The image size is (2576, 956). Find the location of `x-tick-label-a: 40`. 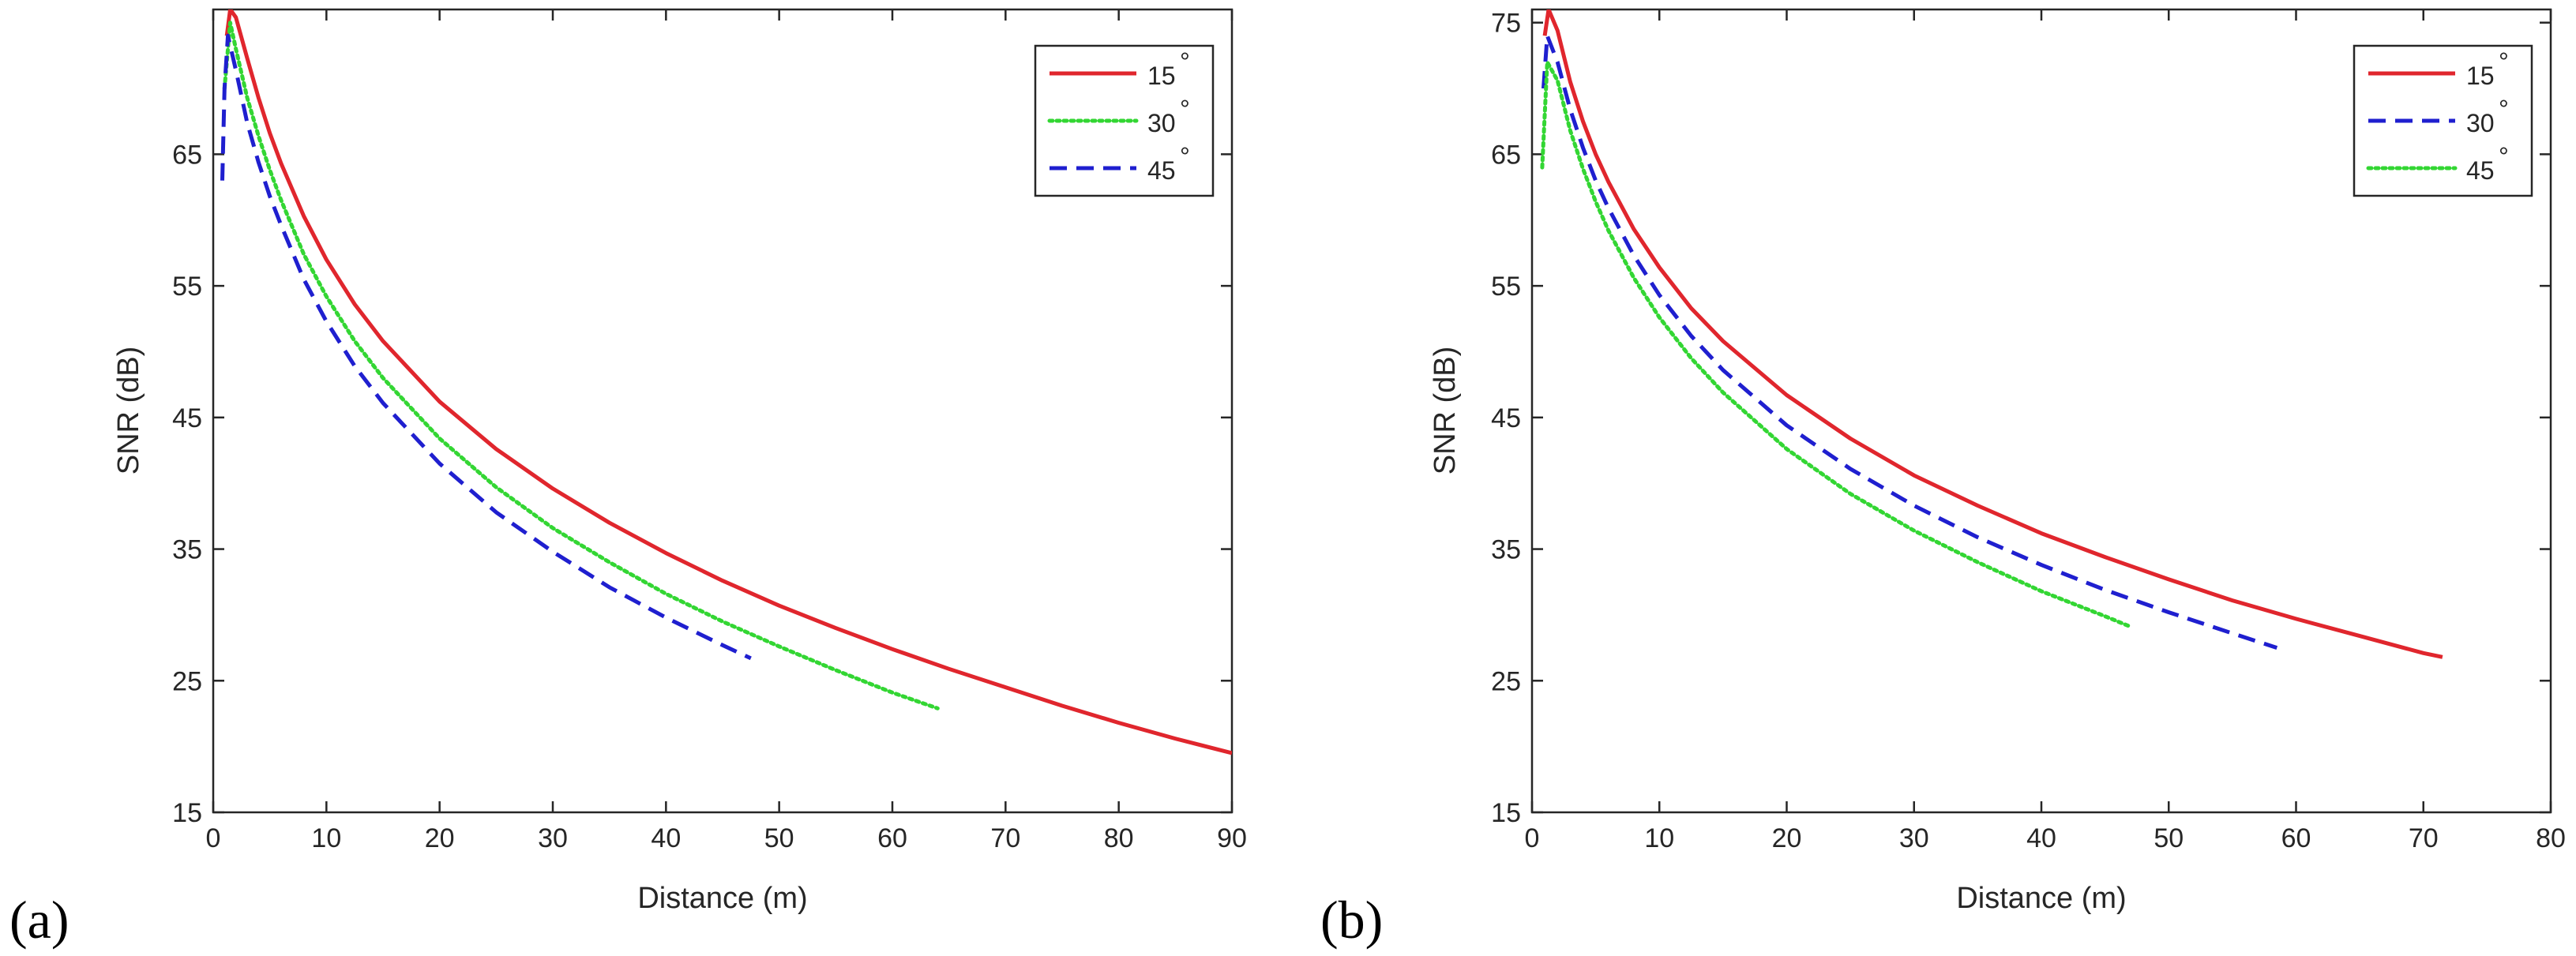

x-tick-label-a: 40 is located at coordinates (666, 838).